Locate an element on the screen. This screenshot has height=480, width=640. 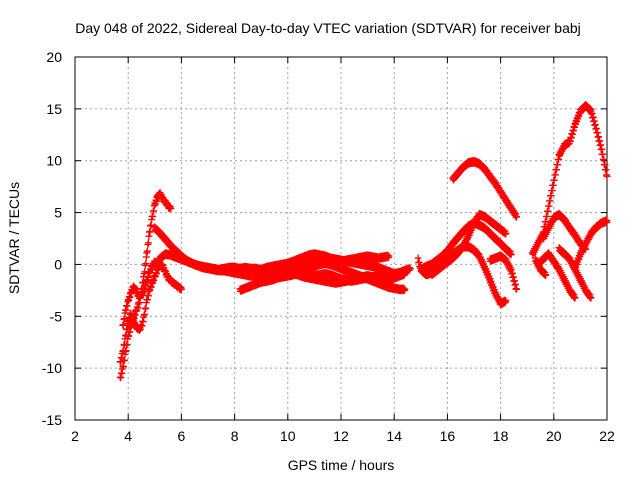
x-tick-label: 12 is located at coordinates (341, 436).